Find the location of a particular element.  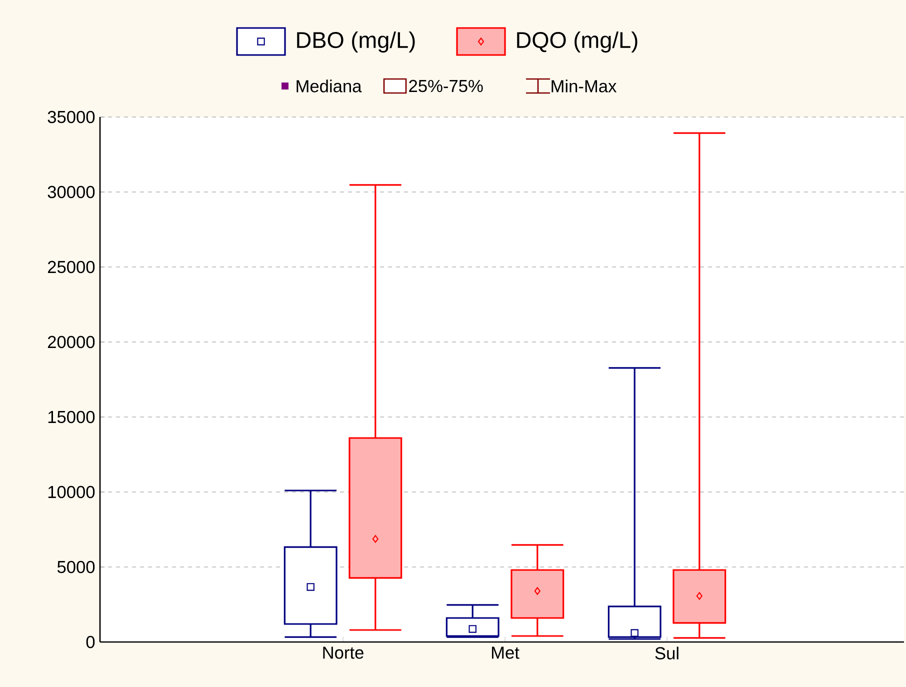

x-tick-label: Sul is located at coordinates (666, 653).